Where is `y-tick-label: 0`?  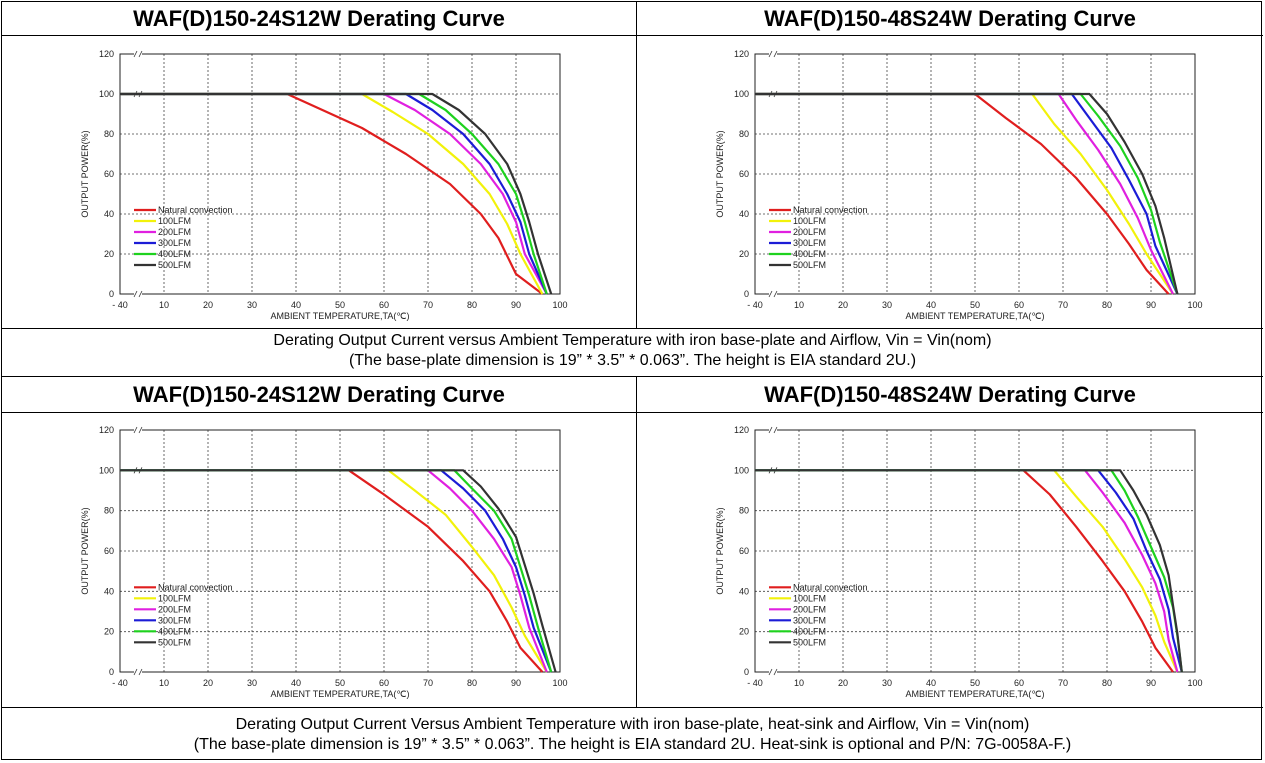
y-tick-label: 0 is located at coordinates (746, 672).